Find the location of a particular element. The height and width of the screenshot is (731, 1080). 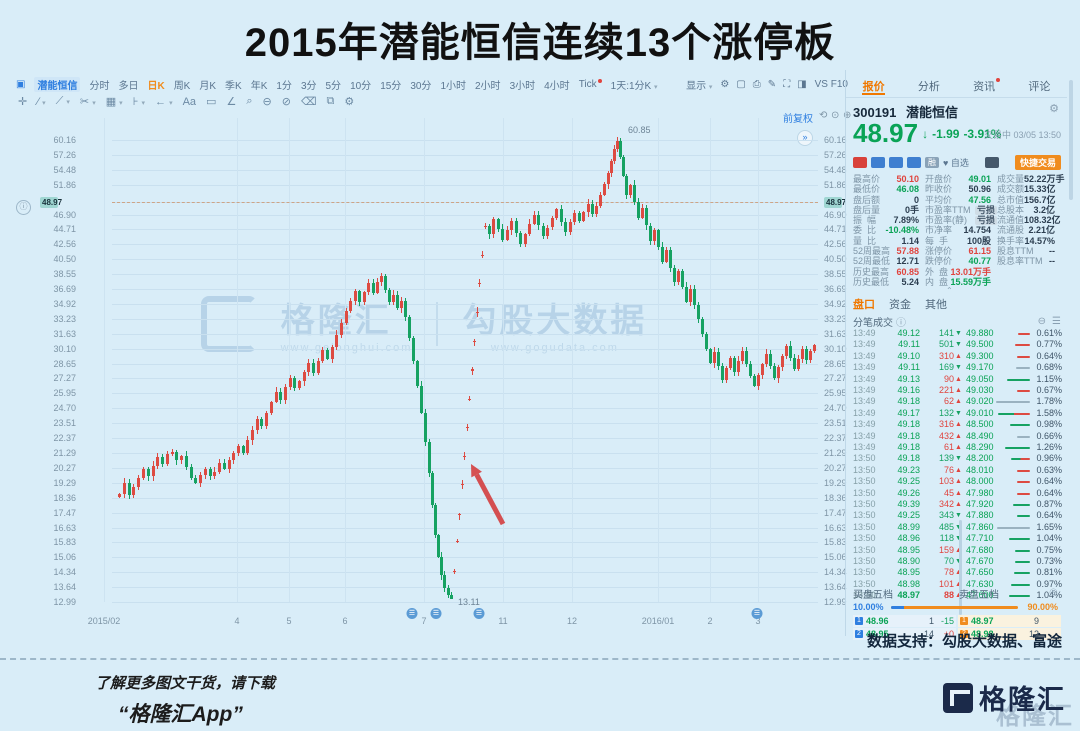

price-ladder-row: 49.170 0.68% is located at coordinates (1014, 367).